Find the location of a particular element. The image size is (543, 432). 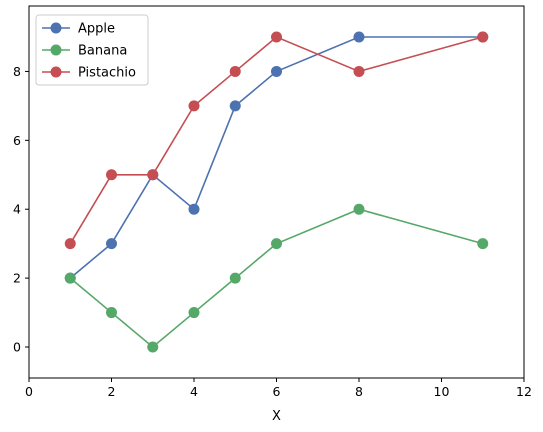

legend-item-apple: Apple is located at coordinates (78, 29).